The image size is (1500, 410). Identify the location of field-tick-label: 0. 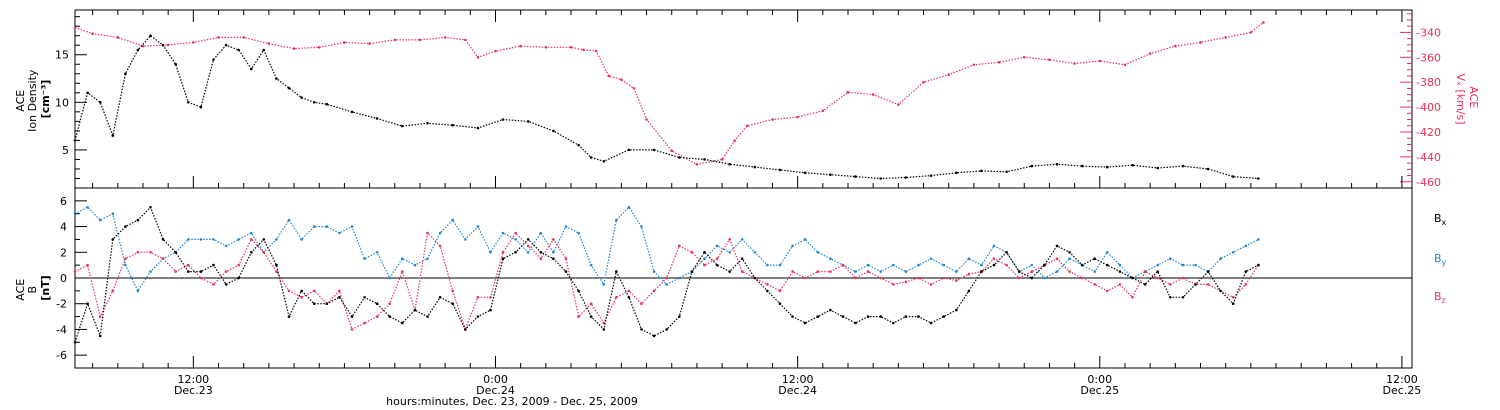
(63, 278).